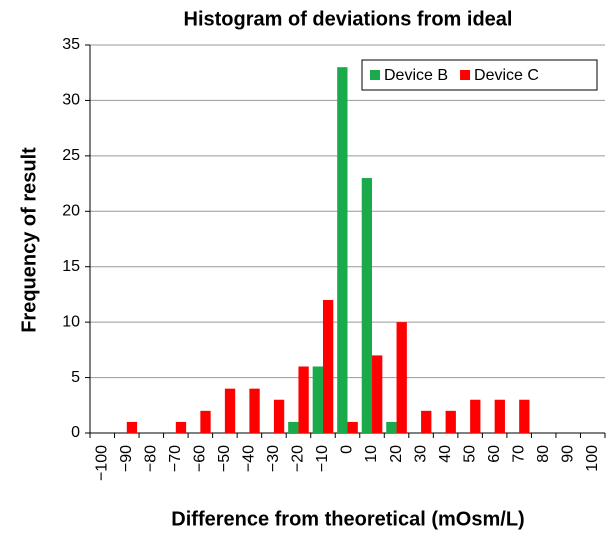 This screenshot has width=613, height=535. I want to click on y-tick-label: 20, so click(71, 211).